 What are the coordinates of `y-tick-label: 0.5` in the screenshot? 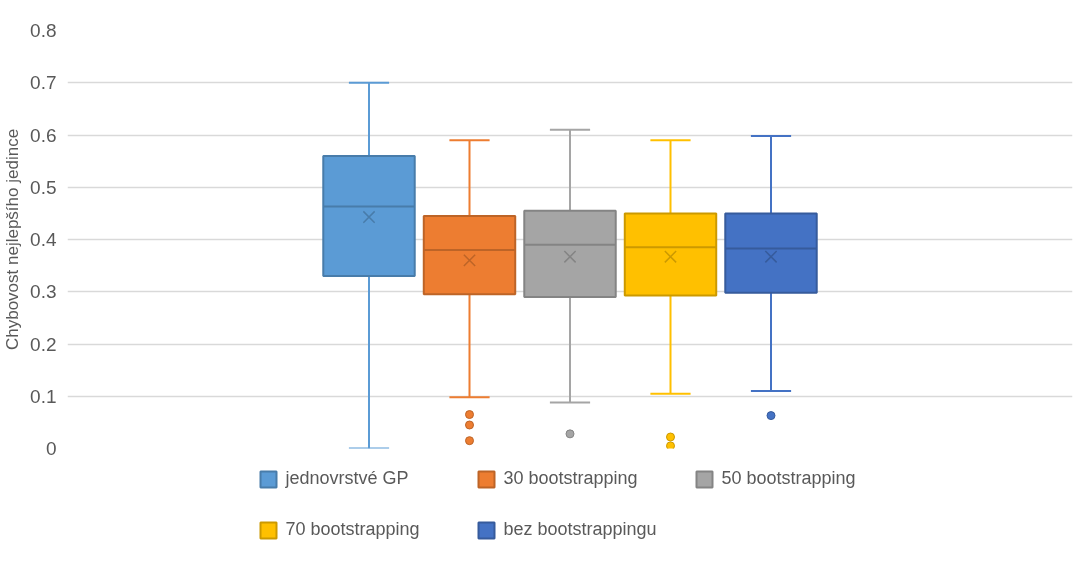 It's located at (43, 187).